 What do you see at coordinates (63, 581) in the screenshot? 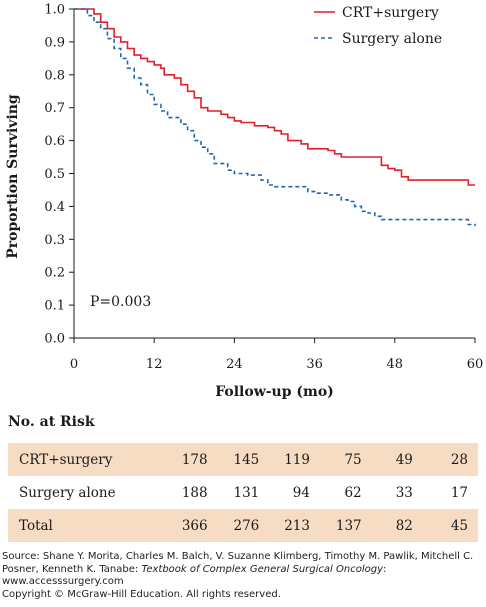
I see `source-url: www.accesssurgery.com` at bounding box center [63, 581].